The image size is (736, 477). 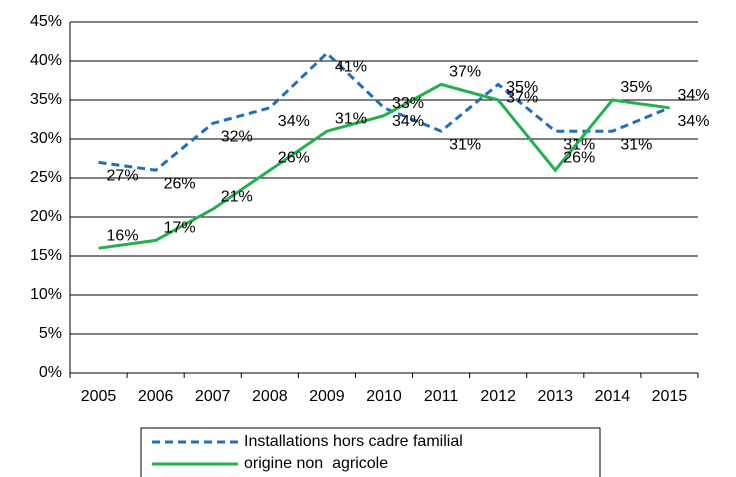 What do you see at coordinates (46, 177) in the screenshot?
I see `y-tick-label: 25%` at bounding box center [46, 177].